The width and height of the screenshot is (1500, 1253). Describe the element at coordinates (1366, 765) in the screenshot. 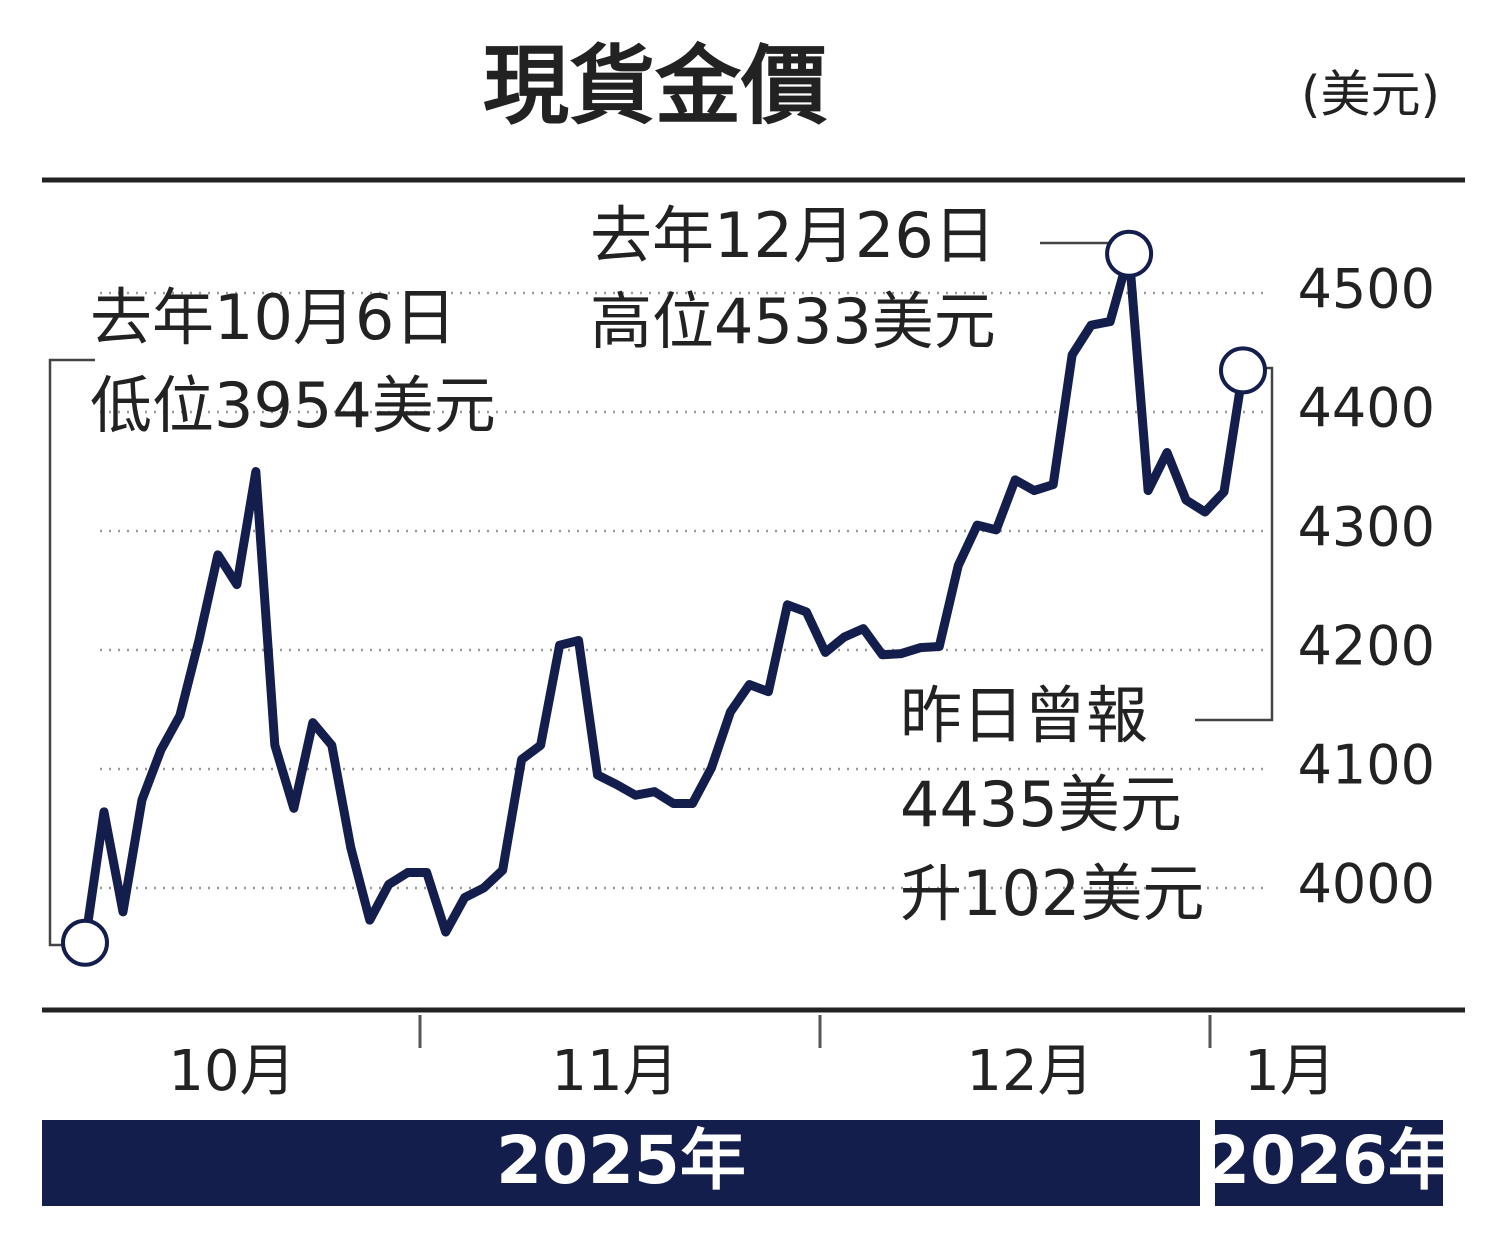

I see `y-tick-label: 4100` at that location.